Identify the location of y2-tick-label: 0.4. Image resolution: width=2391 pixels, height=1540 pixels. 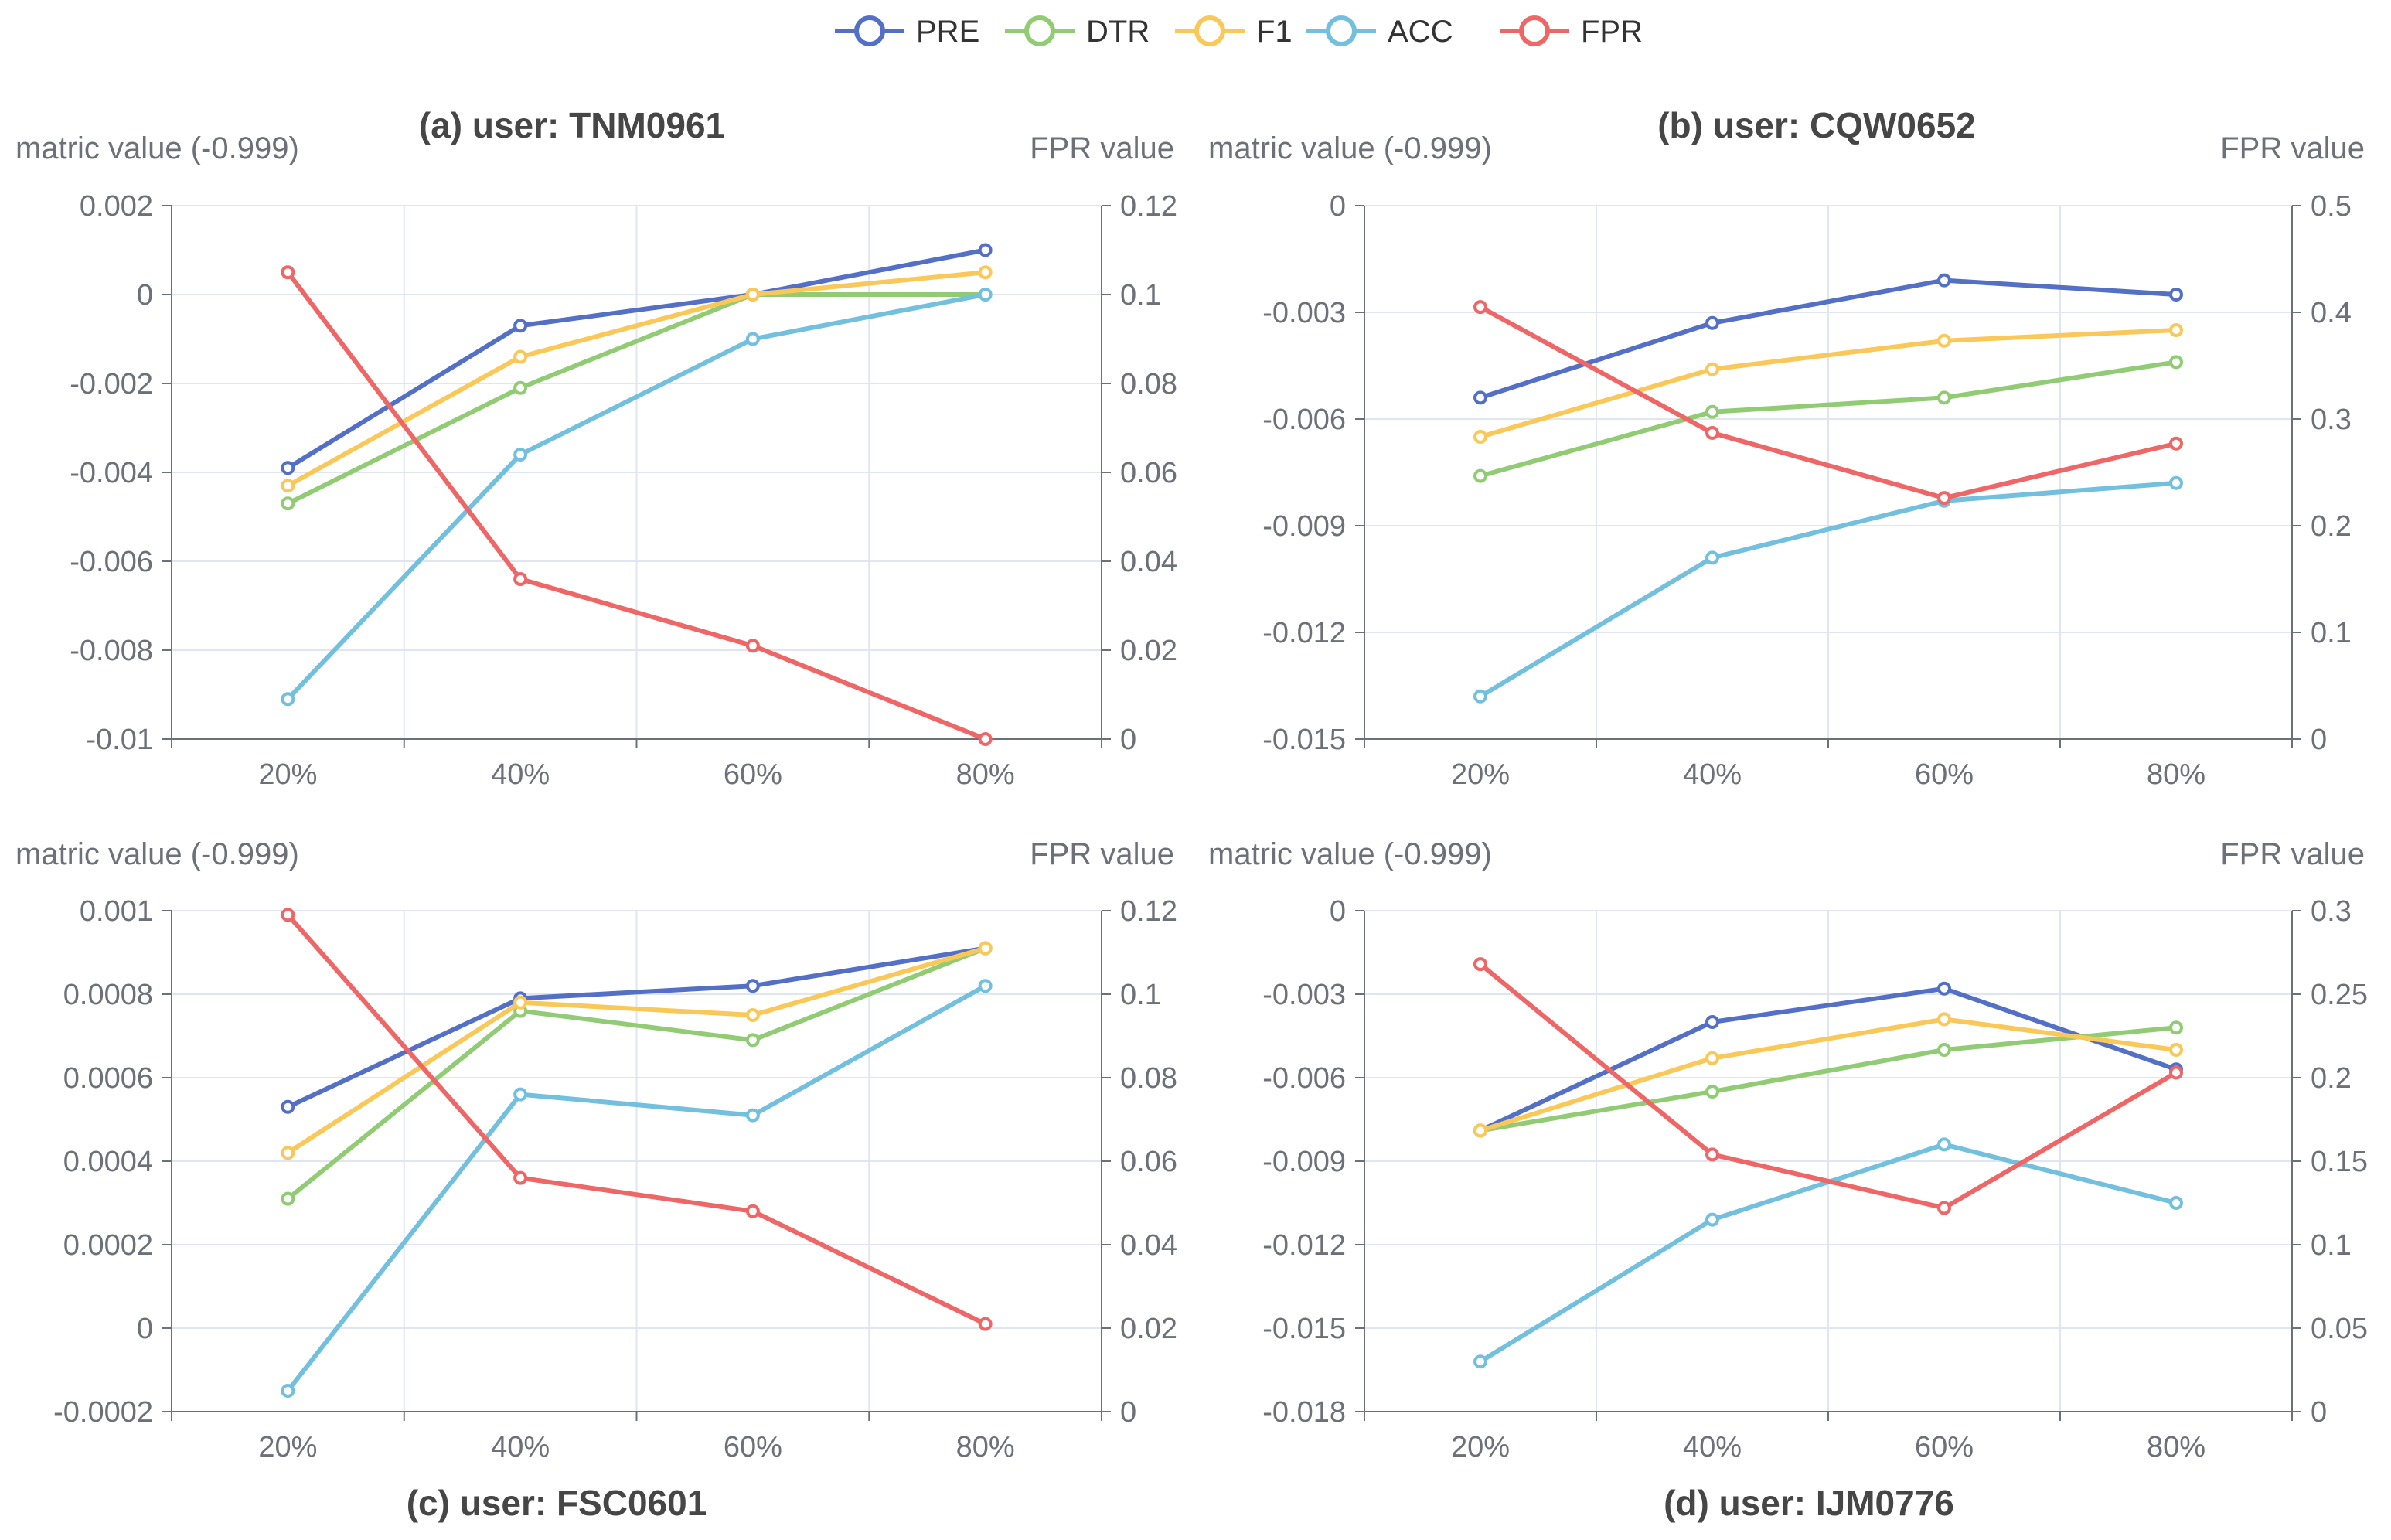
(2332, 313).